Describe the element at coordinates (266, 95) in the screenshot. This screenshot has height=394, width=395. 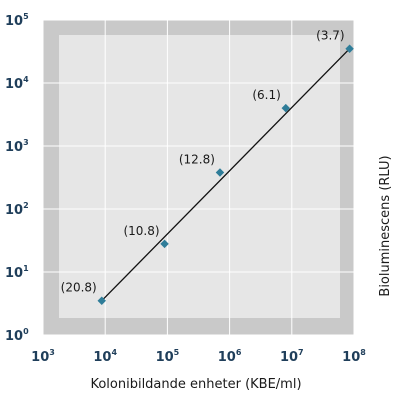
I see `data-label: (6.1)` at that location.